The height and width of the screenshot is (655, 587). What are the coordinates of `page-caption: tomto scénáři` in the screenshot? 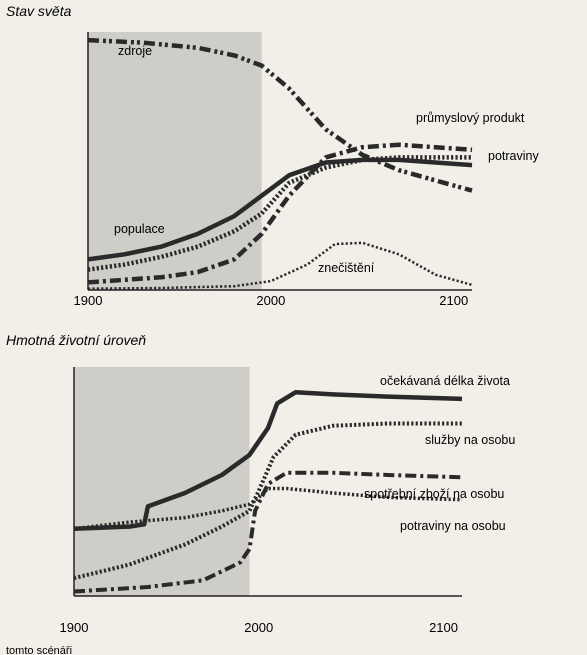 It's located at (39, 650).